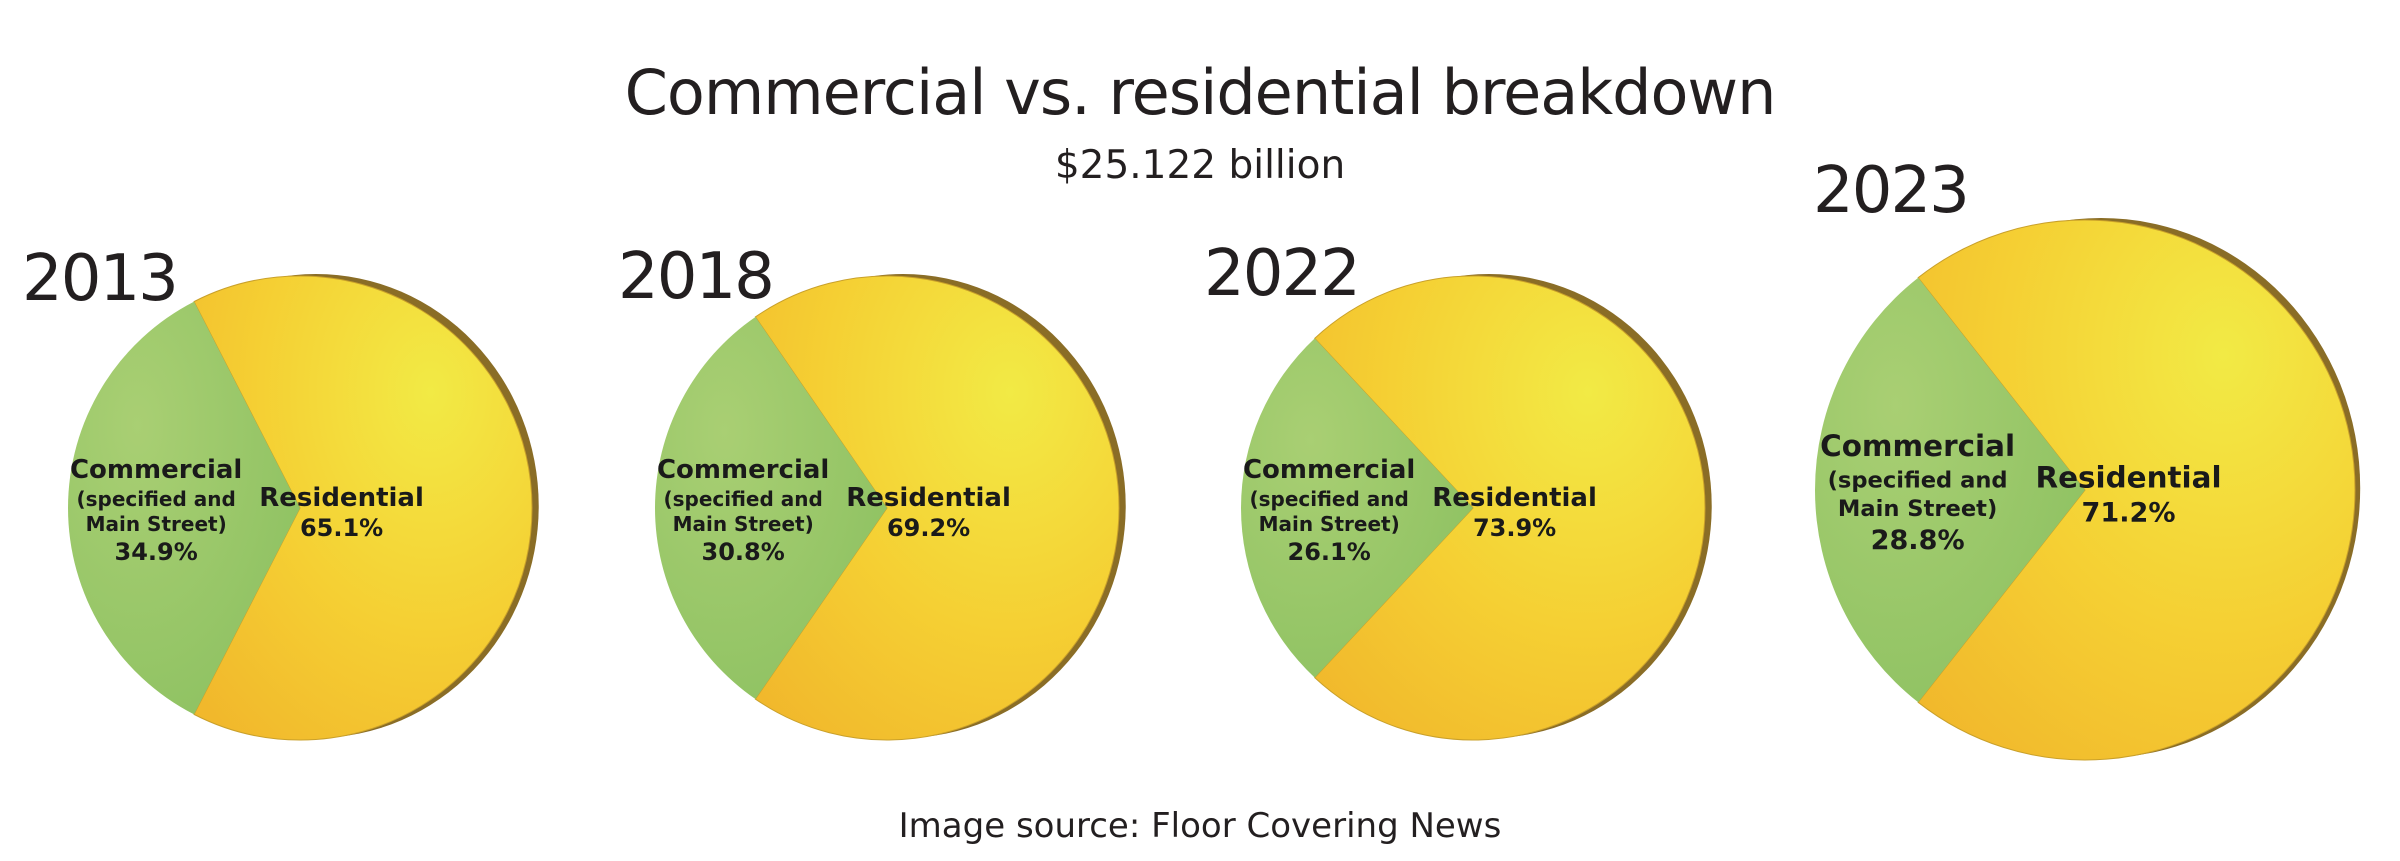 This screenshot has width=2400, height=861. Describe the element at coordinates (1200, 826) in the screenshot. I see `image-source: Image source: Floor Covering News` at that location.